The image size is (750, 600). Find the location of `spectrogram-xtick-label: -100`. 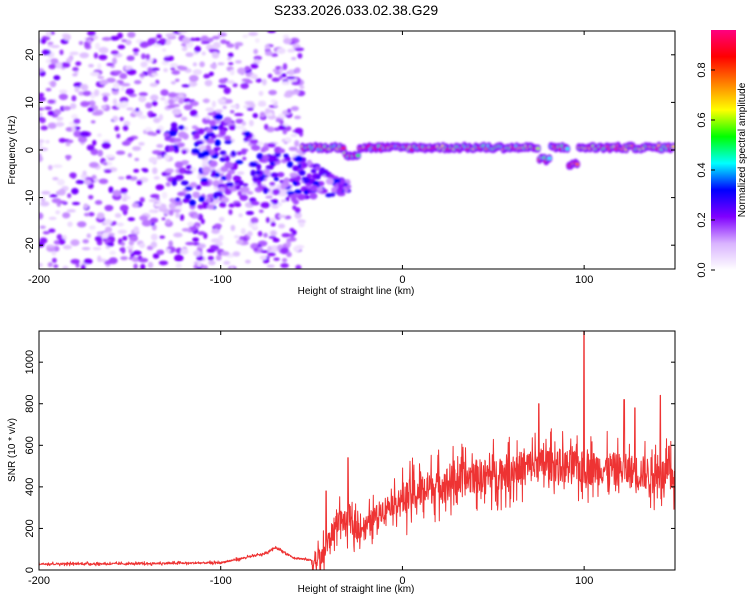

spectrogram-xtick-label: -100 is located at coordinates (221, 280).